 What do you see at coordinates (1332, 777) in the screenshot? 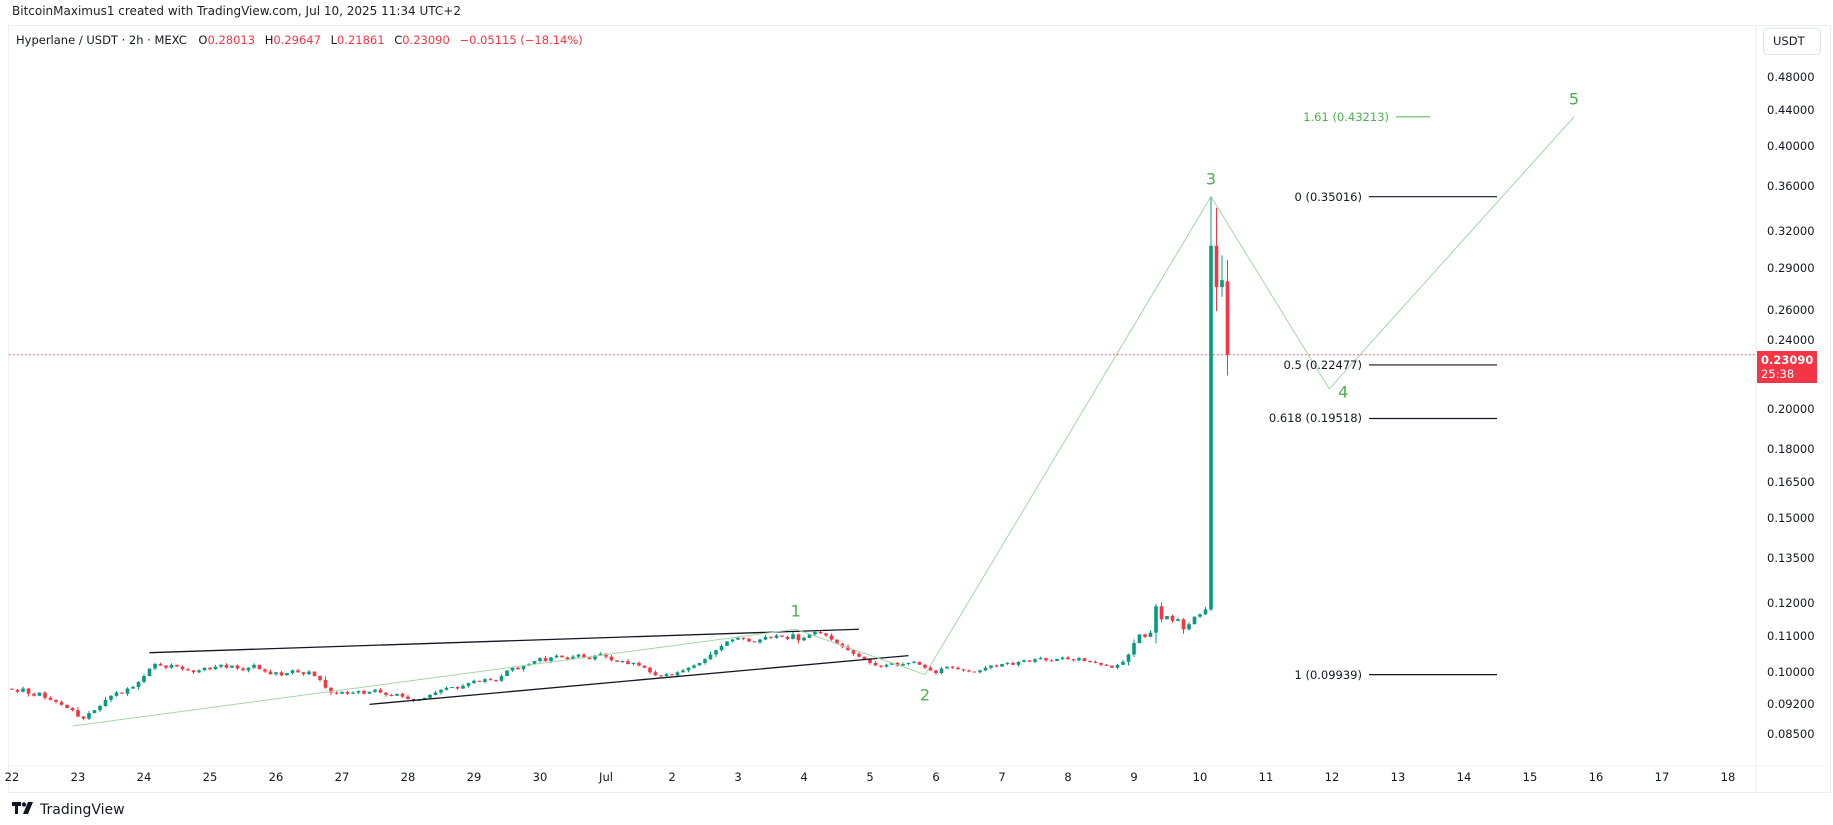
I see `time-axis-tick: 12` at bounding box center [1332, 777].